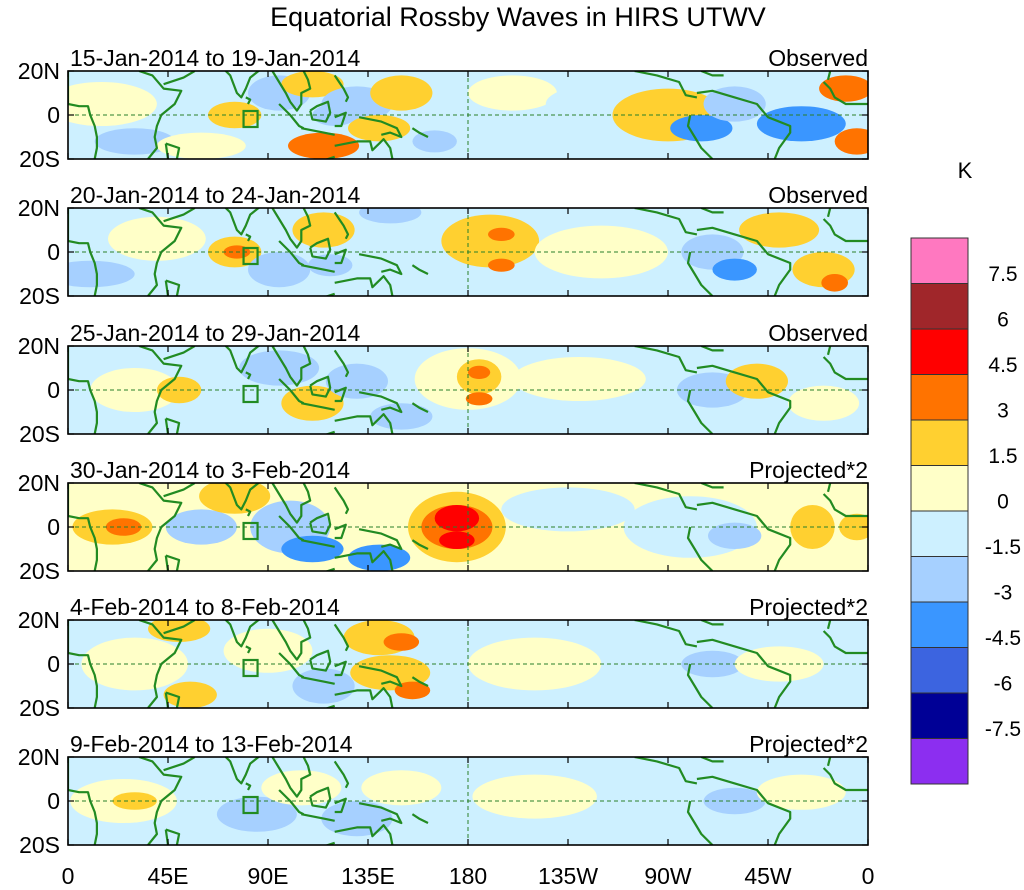 The height and width of the screenshot is (890, 1024). What do you see at coordinates (215, 333) in the screenshot?
I see `panel-date-range: 25-Jan-2014 to 29-Jan-2014` at bounding box center [215, 333].